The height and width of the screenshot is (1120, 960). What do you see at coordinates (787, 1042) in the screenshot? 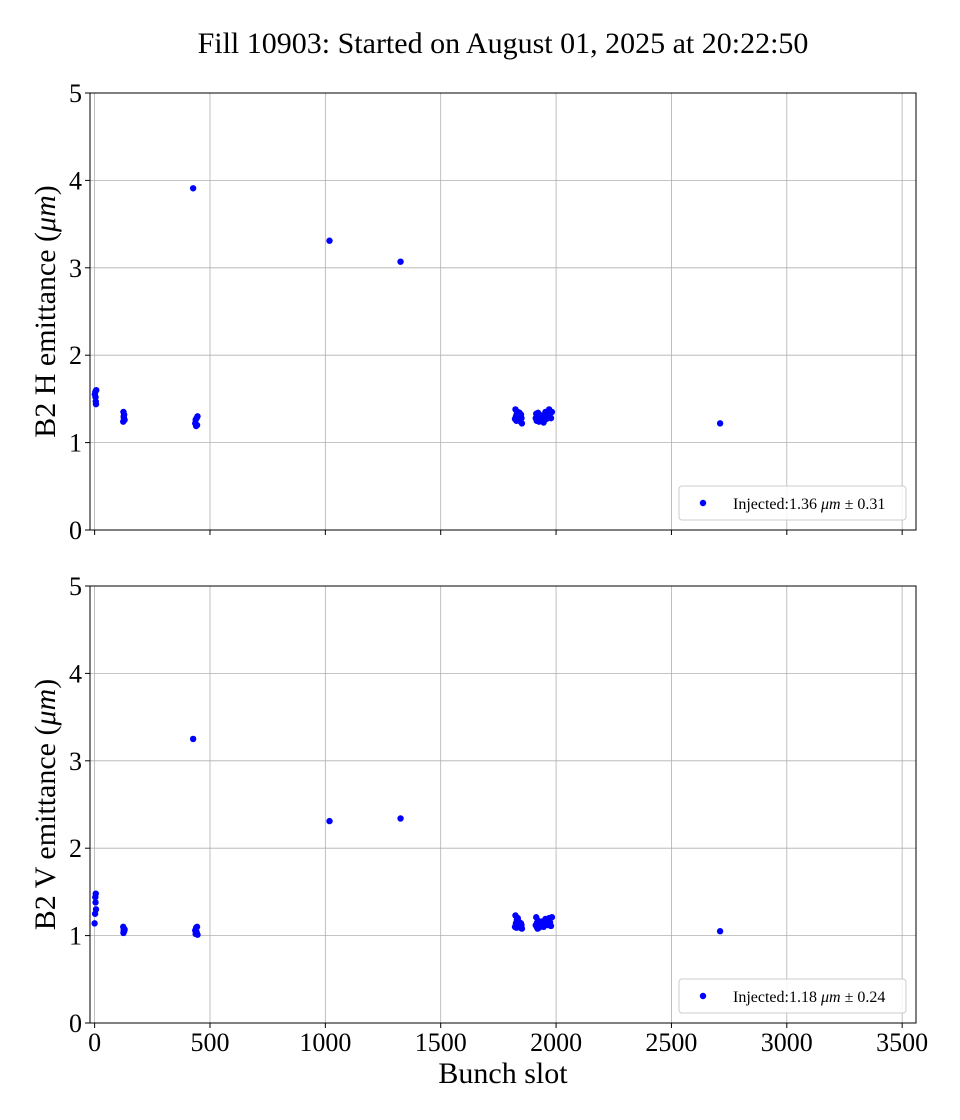
I see `x-tick-label: 3000` at bounding box center [787, 1042].